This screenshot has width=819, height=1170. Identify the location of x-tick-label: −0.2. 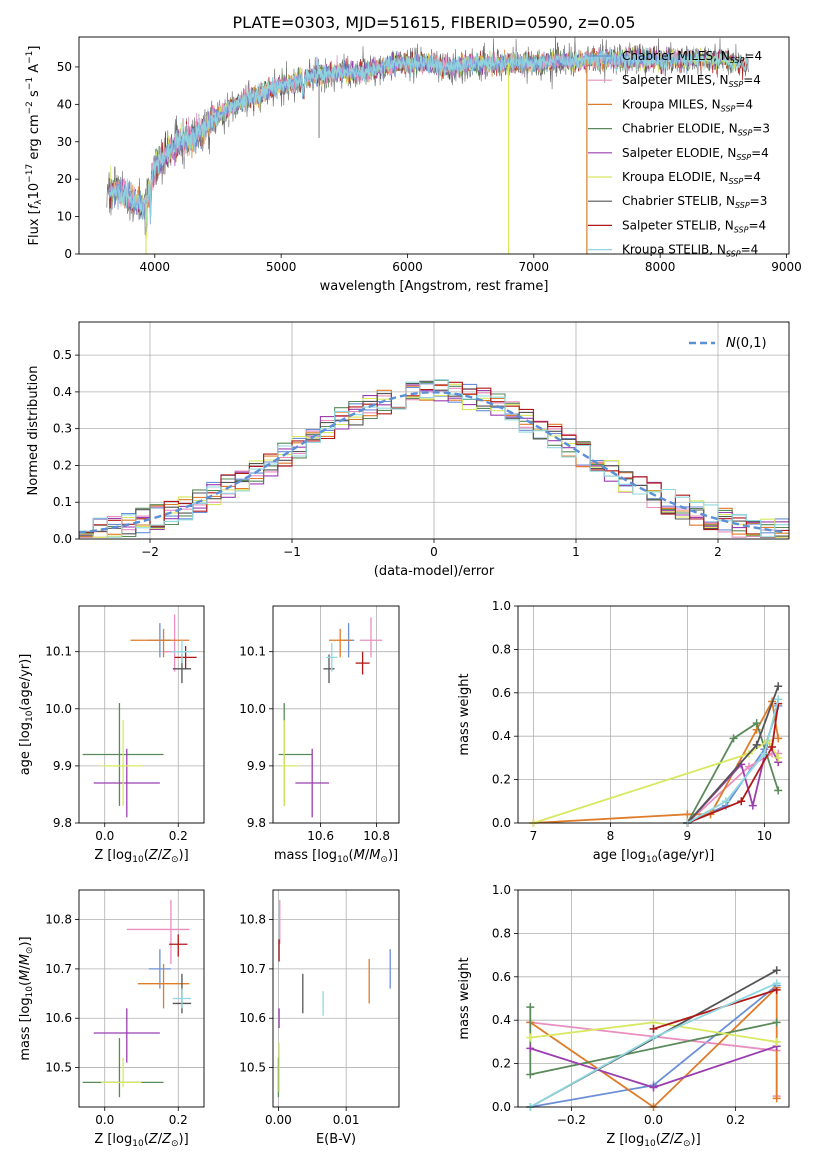
(571, 1120).